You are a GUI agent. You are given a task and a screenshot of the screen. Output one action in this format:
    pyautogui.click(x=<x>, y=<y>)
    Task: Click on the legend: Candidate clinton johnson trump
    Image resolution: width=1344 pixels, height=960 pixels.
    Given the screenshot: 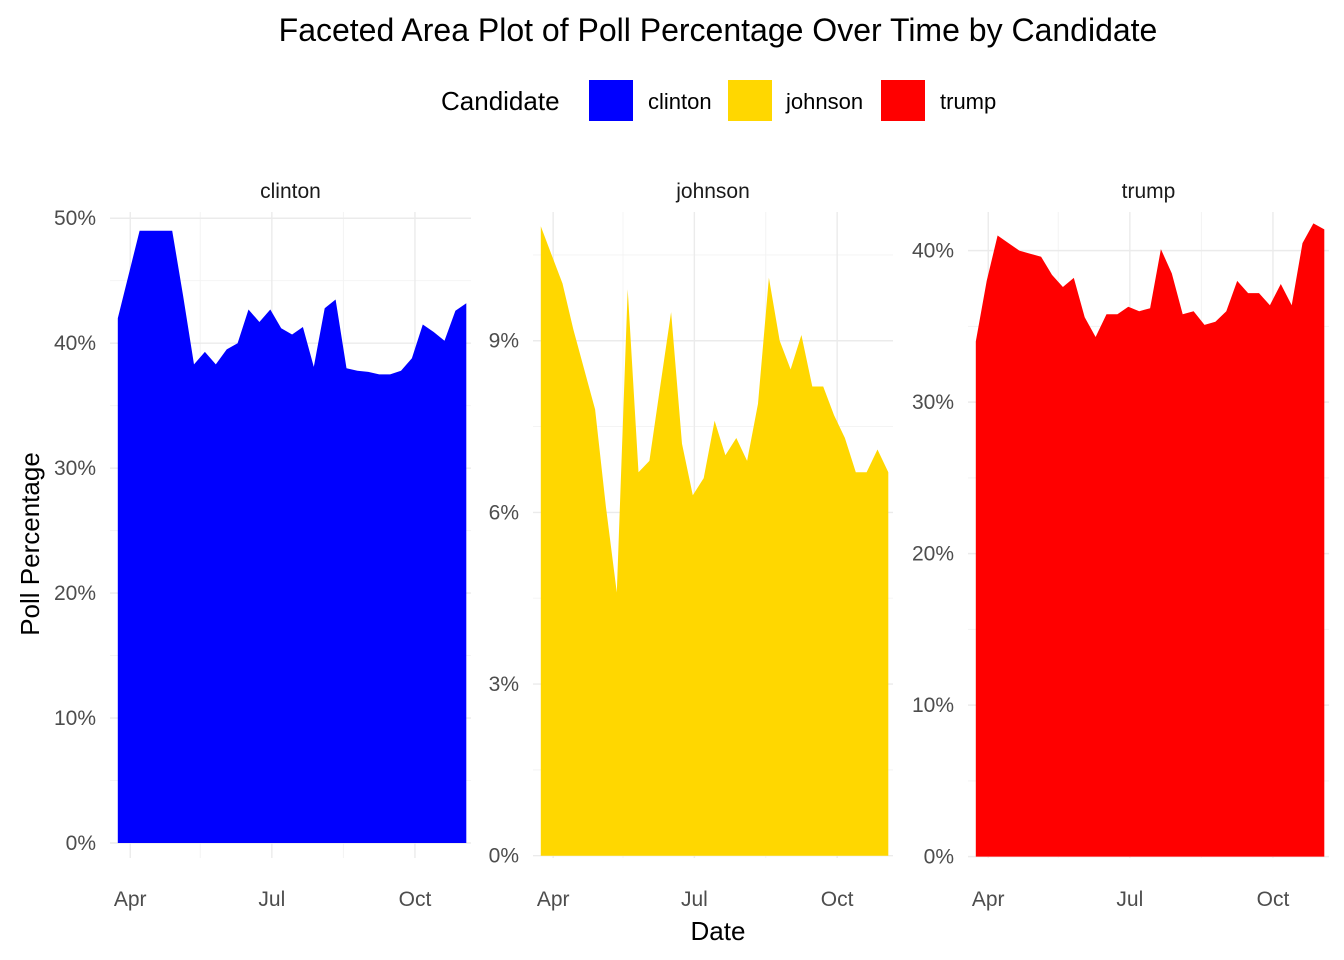 What is the action you would take?
    pyautogui.click(x=718, y=100)
    